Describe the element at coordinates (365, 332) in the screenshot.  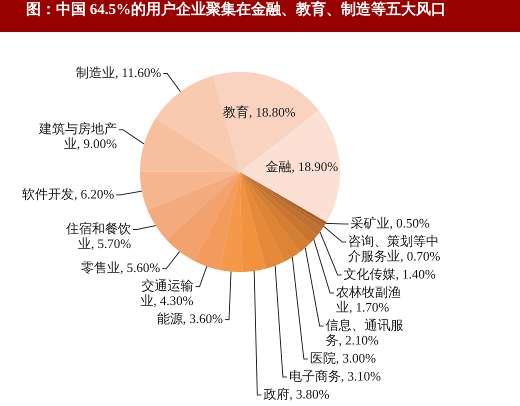
I see `slice-label: 信息、通讯服务, 2.10%` at that location.